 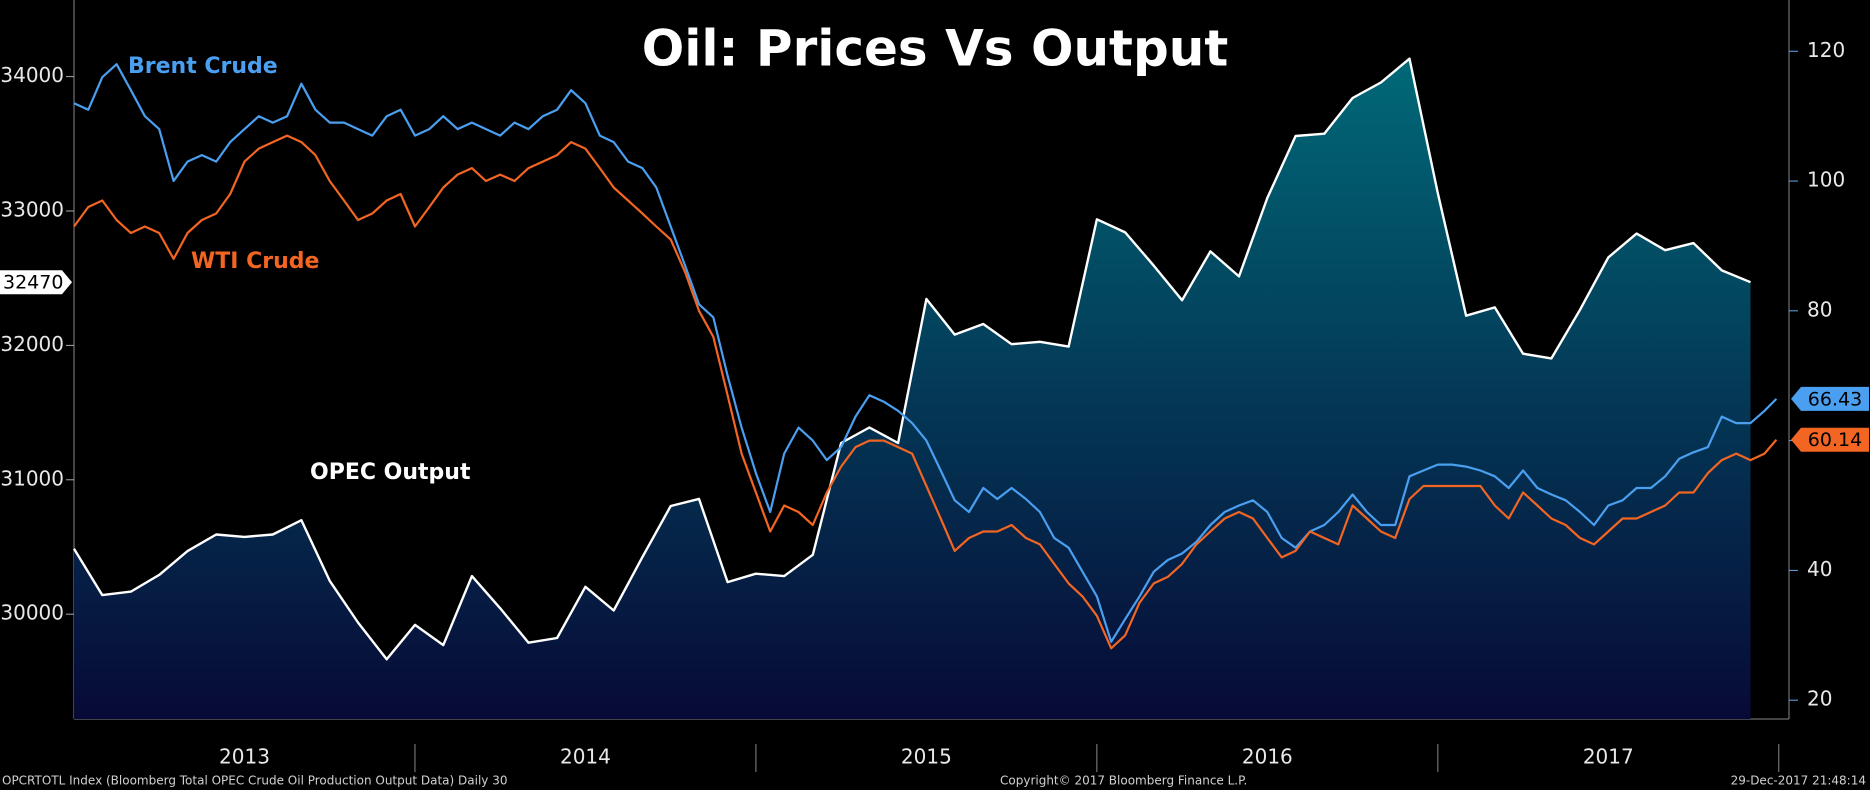 I want to click on x-tick-label: 2013, so click(x=244, y=757).